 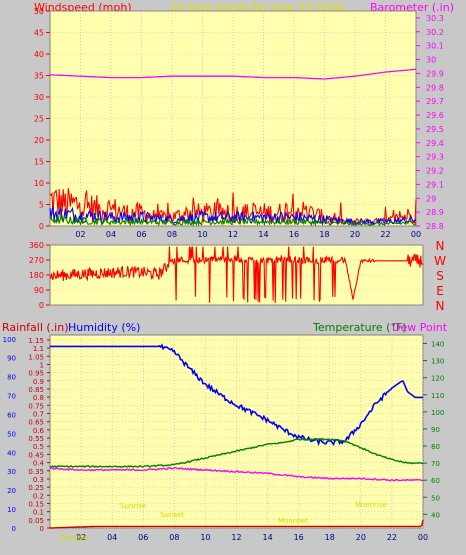 I want to click on rain-tick-label: 0.85, so click(x=36, y=390).